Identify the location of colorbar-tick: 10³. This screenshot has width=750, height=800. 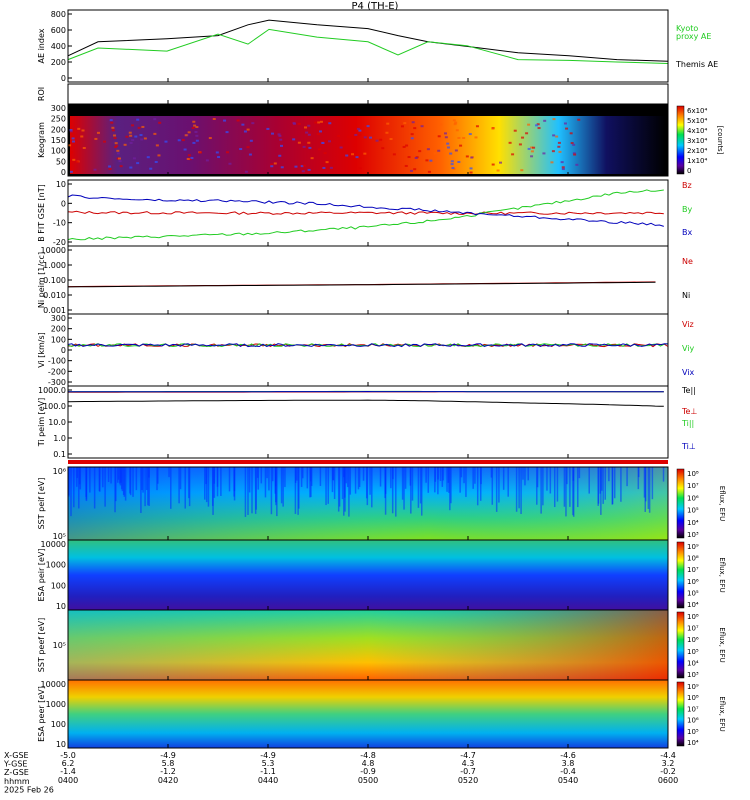
(693, 675).